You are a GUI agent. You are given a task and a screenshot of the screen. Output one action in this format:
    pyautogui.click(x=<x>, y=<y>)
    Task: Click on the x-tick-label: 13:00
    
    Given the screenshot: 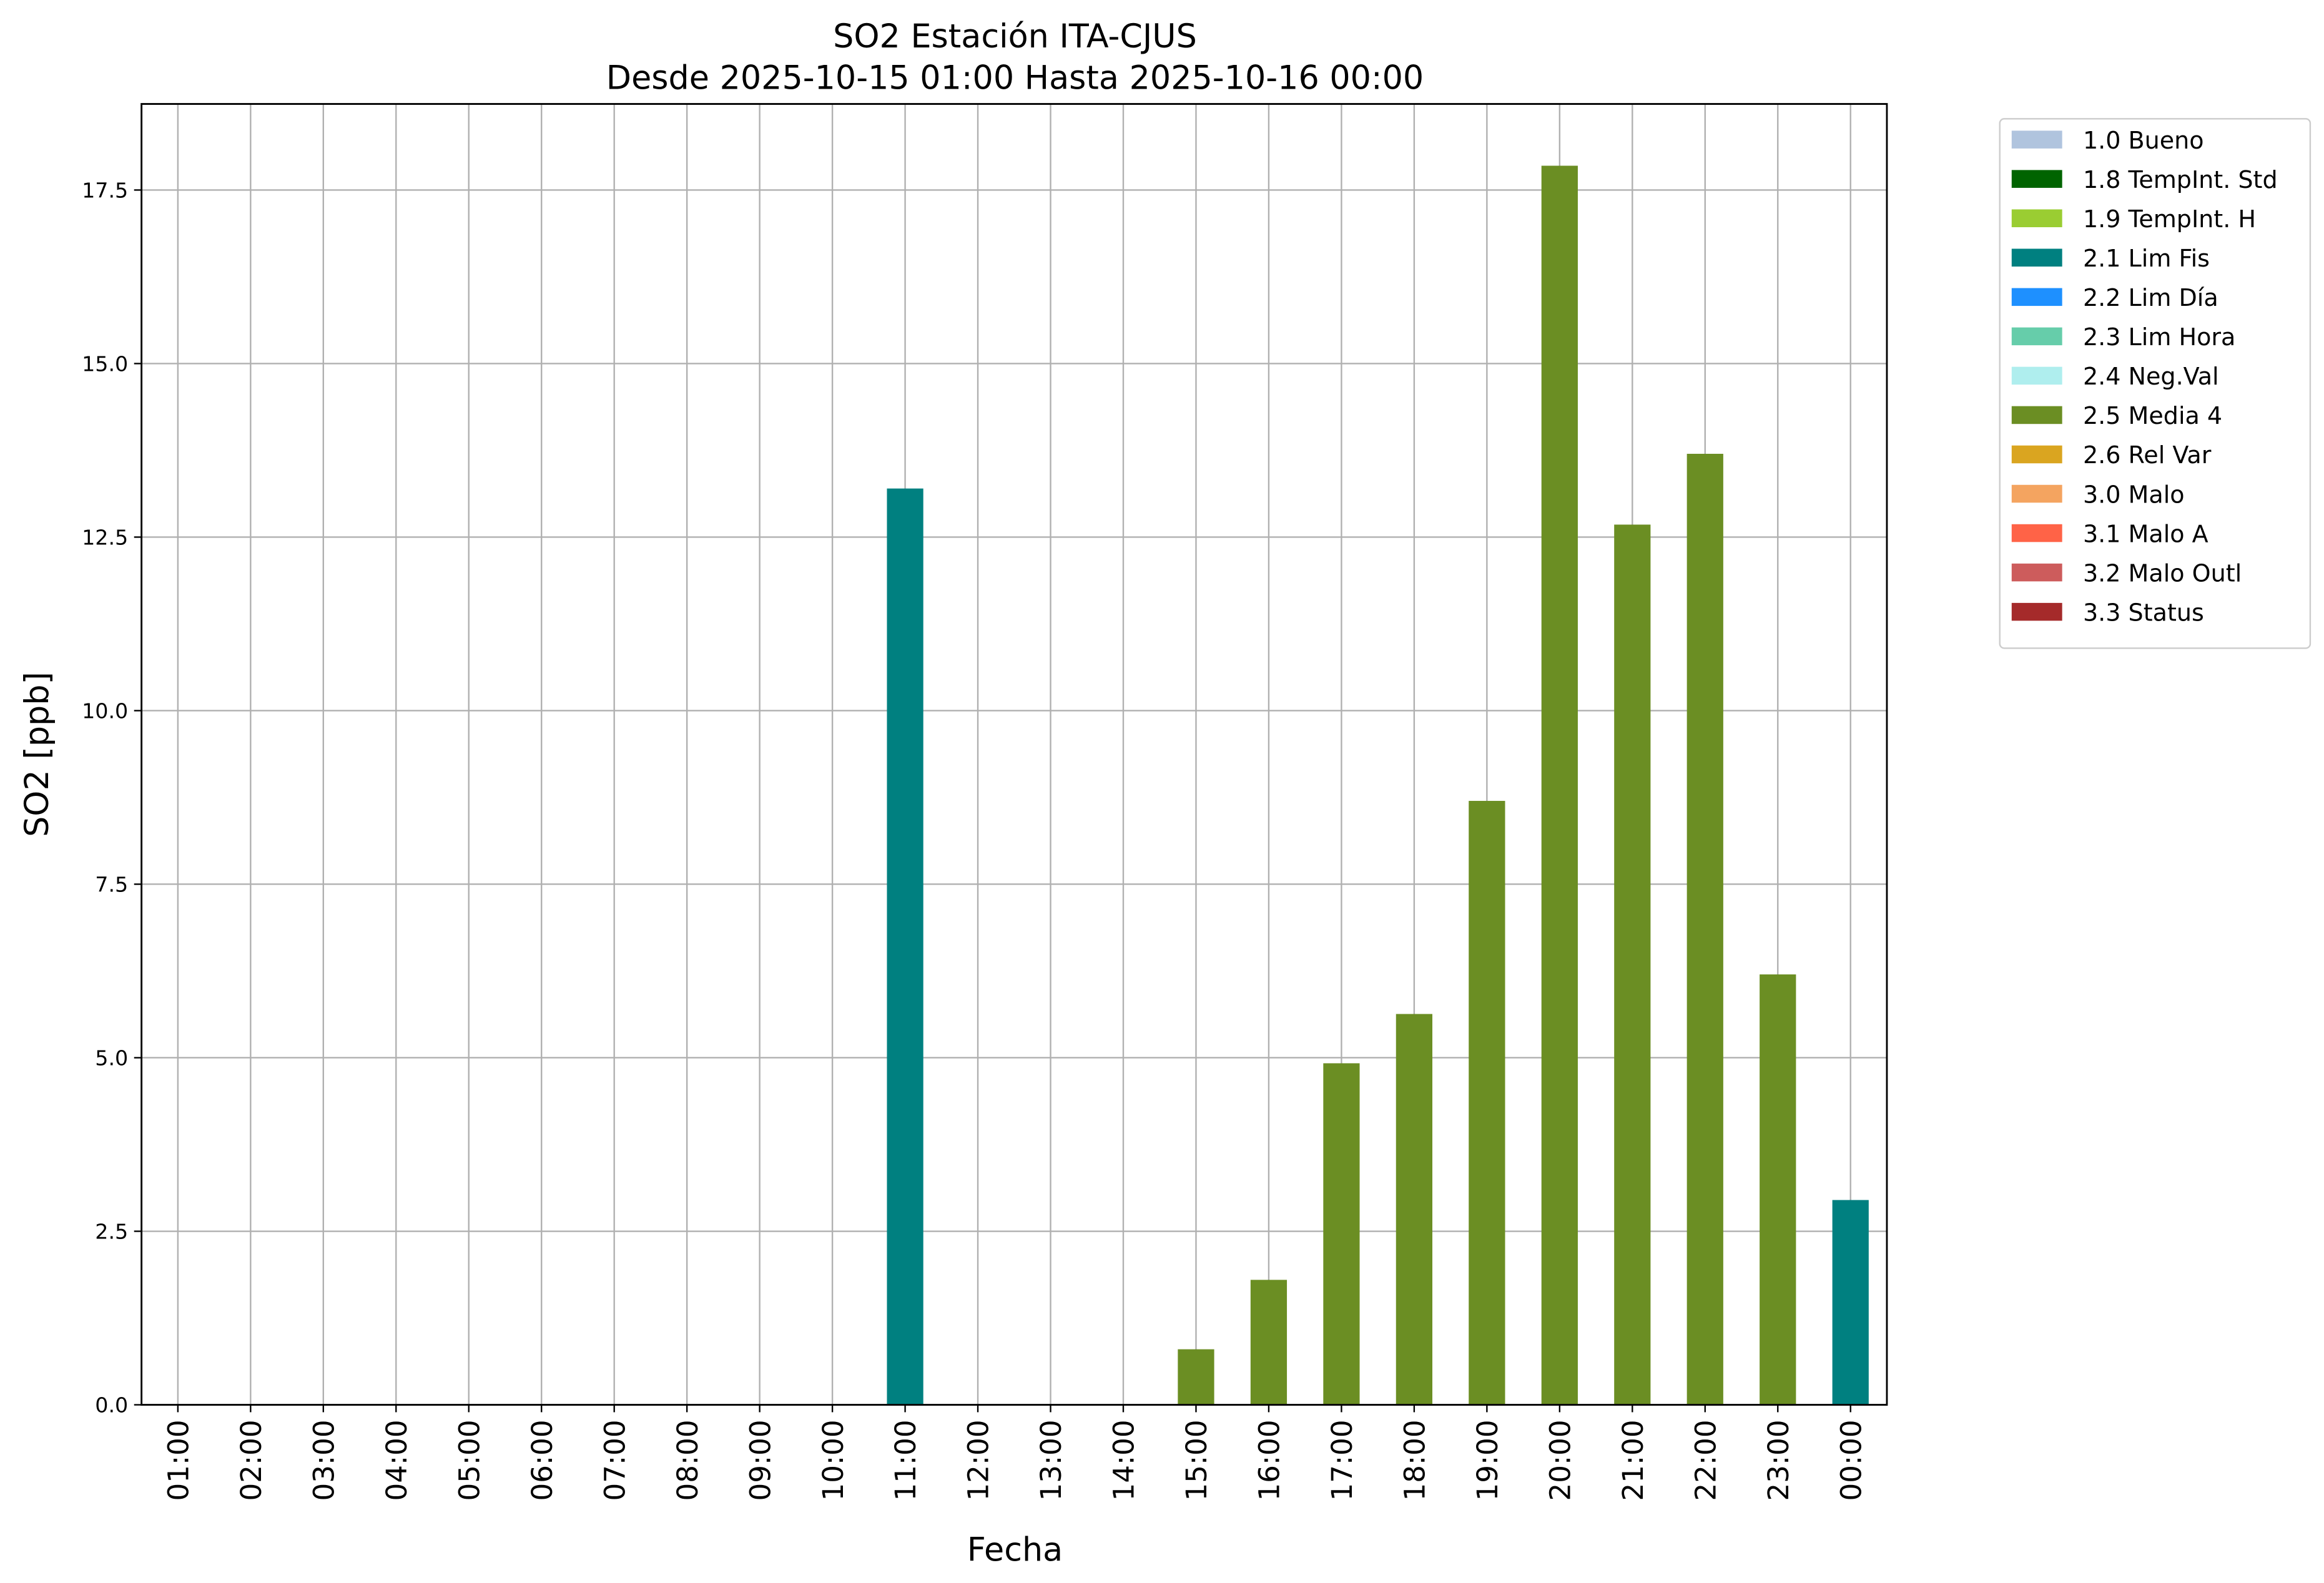 What is the action you would take?
    pyautogui.click(x=1051, y=1460)
    